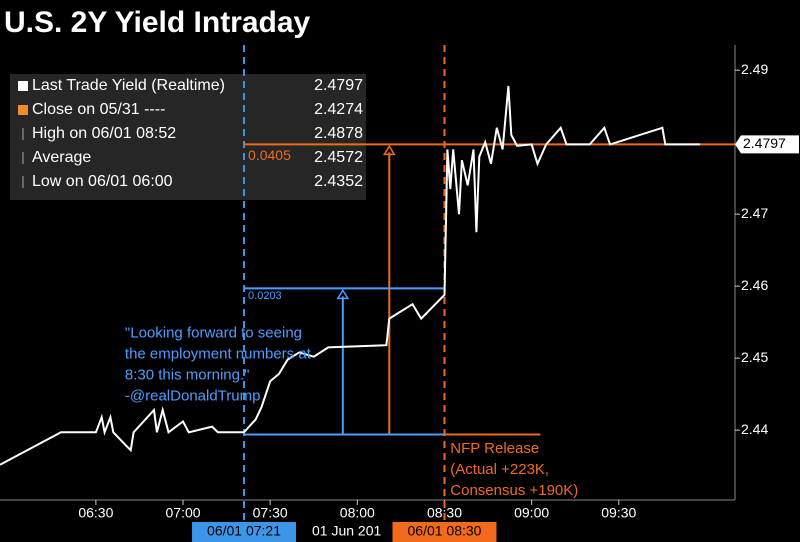 The height and width of the screenshot is (542, 800). Describe the element at coordinates (95, 513) in the screenshot. I see `x-tick-label: 06:30` at that location.